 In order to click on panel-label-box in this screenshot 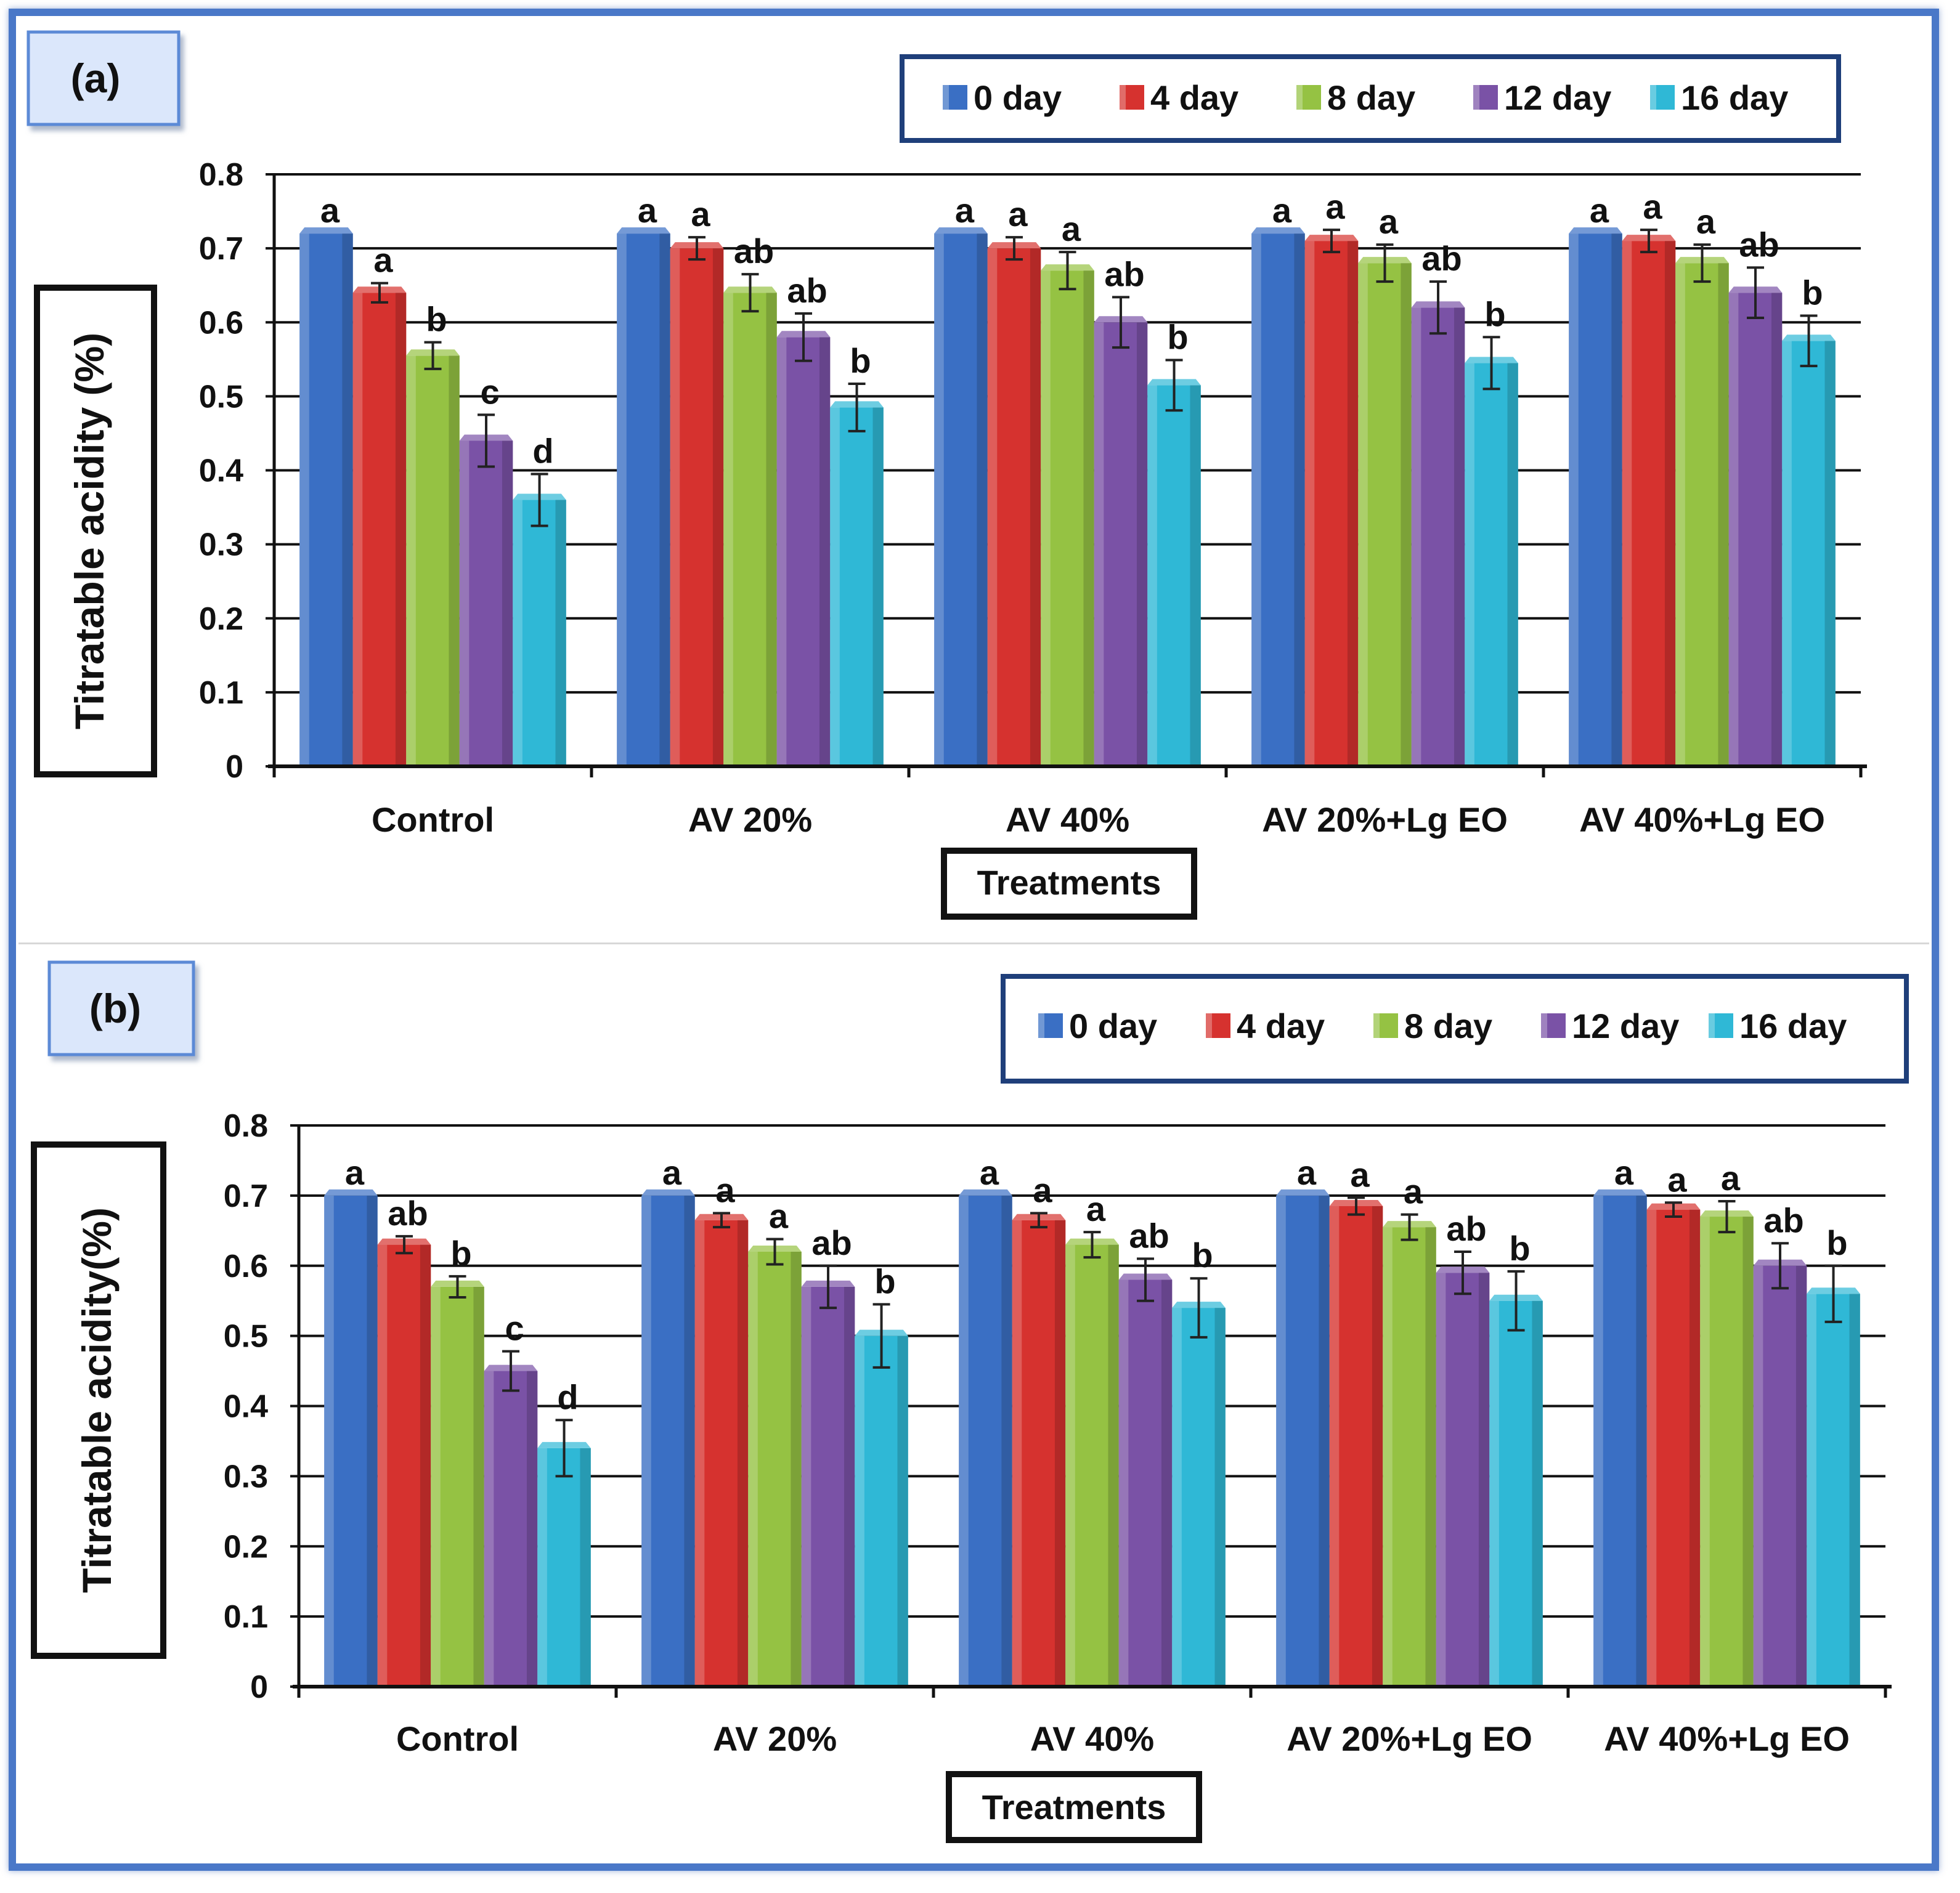, I will do `click(121, 1008)`.